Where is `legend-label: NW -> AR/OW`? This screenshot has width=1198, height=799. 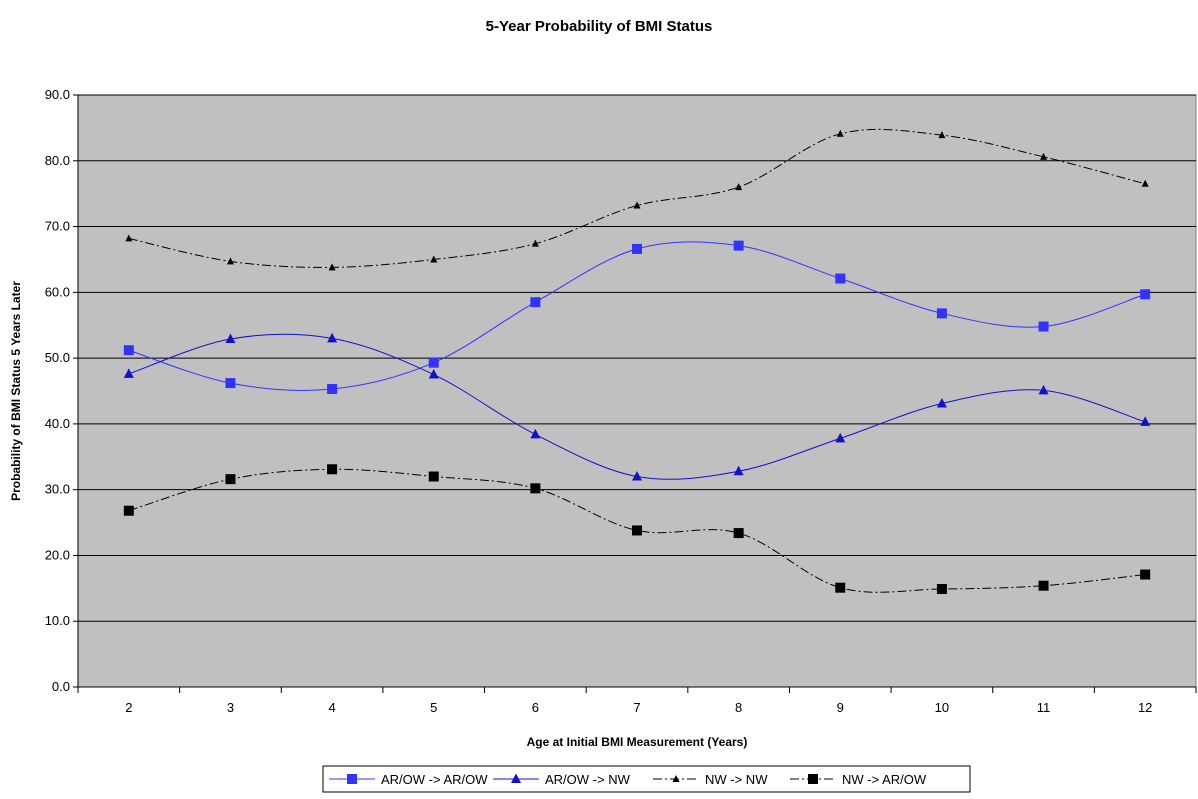
legend-label: NW -> AR/OW is located at coordinates (884, 779).